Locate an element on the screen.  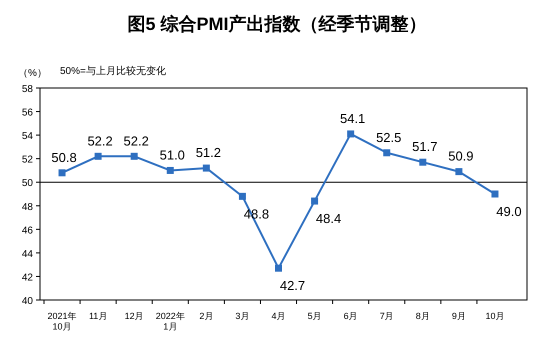
xtick: 7月 is located at coordinates (387, 316).